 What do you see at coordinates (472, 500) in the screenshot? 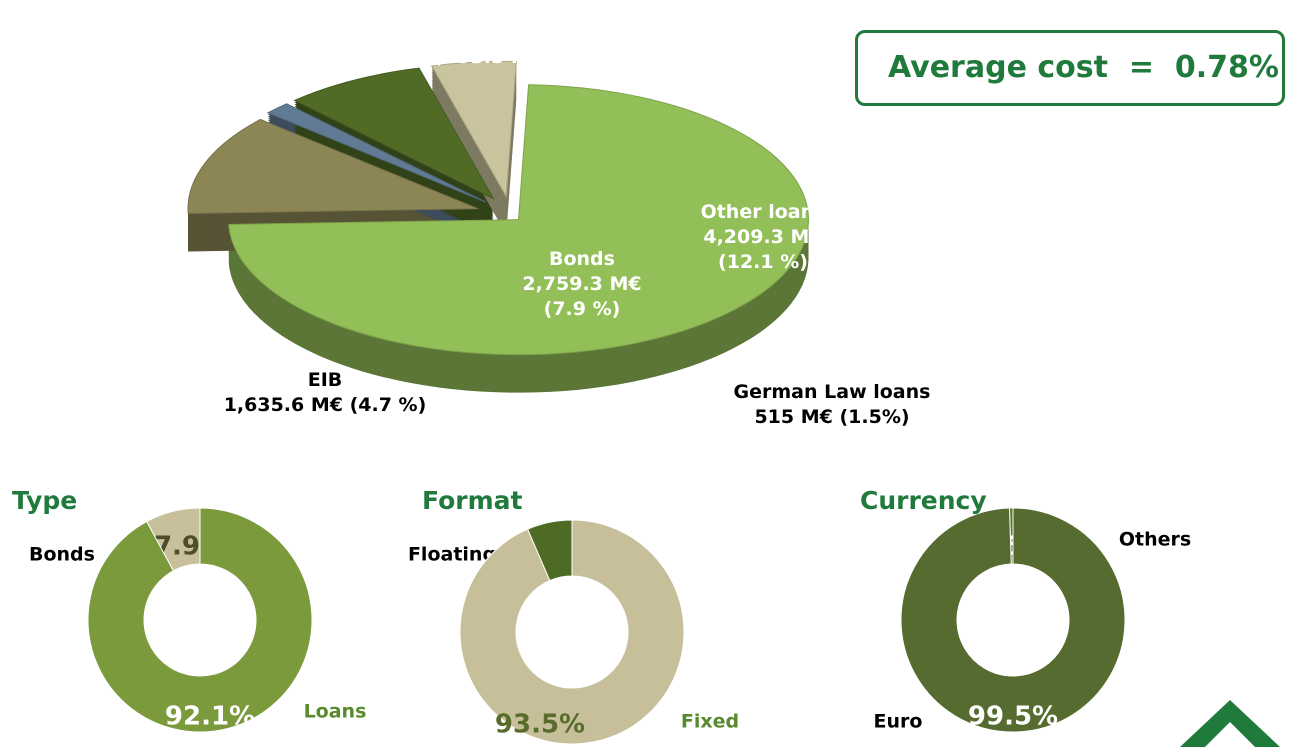
I see `donut-title: Format` at bounding box center [472, 500].